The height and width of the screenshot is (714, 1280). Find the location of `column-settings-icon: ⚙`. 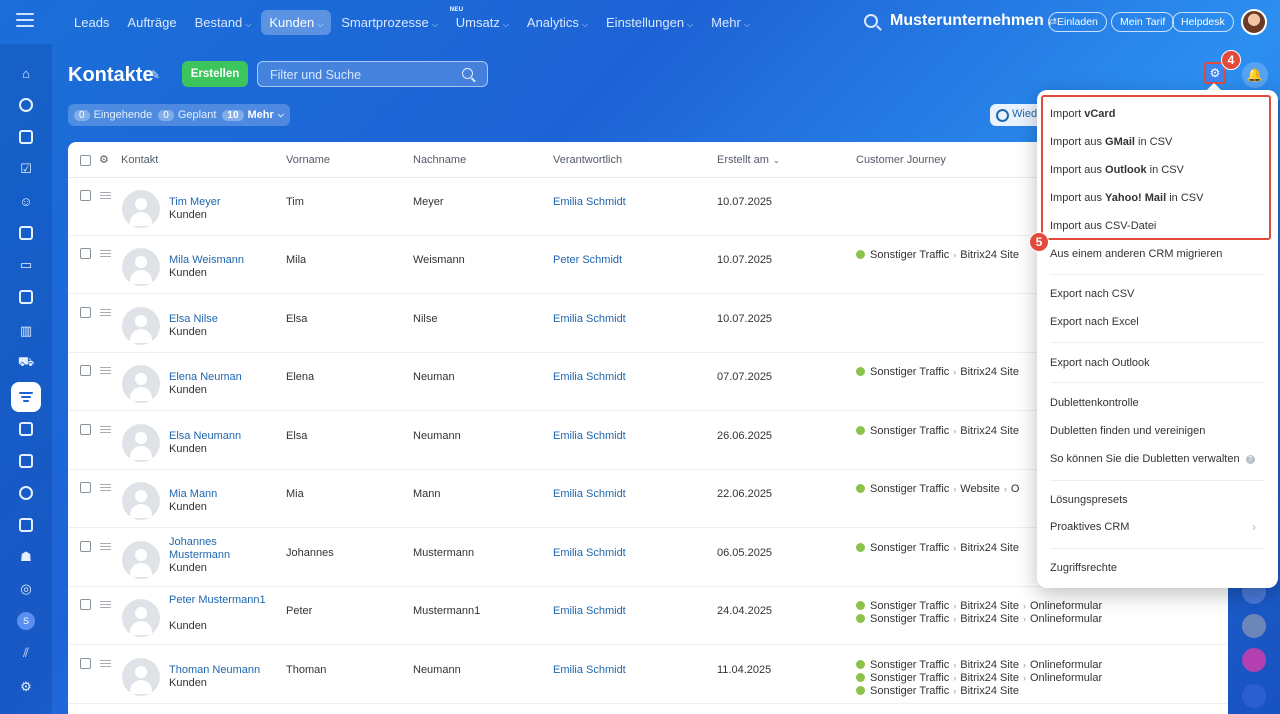

column-settings-icon: ⚙ is located at coordinates (104, 160).